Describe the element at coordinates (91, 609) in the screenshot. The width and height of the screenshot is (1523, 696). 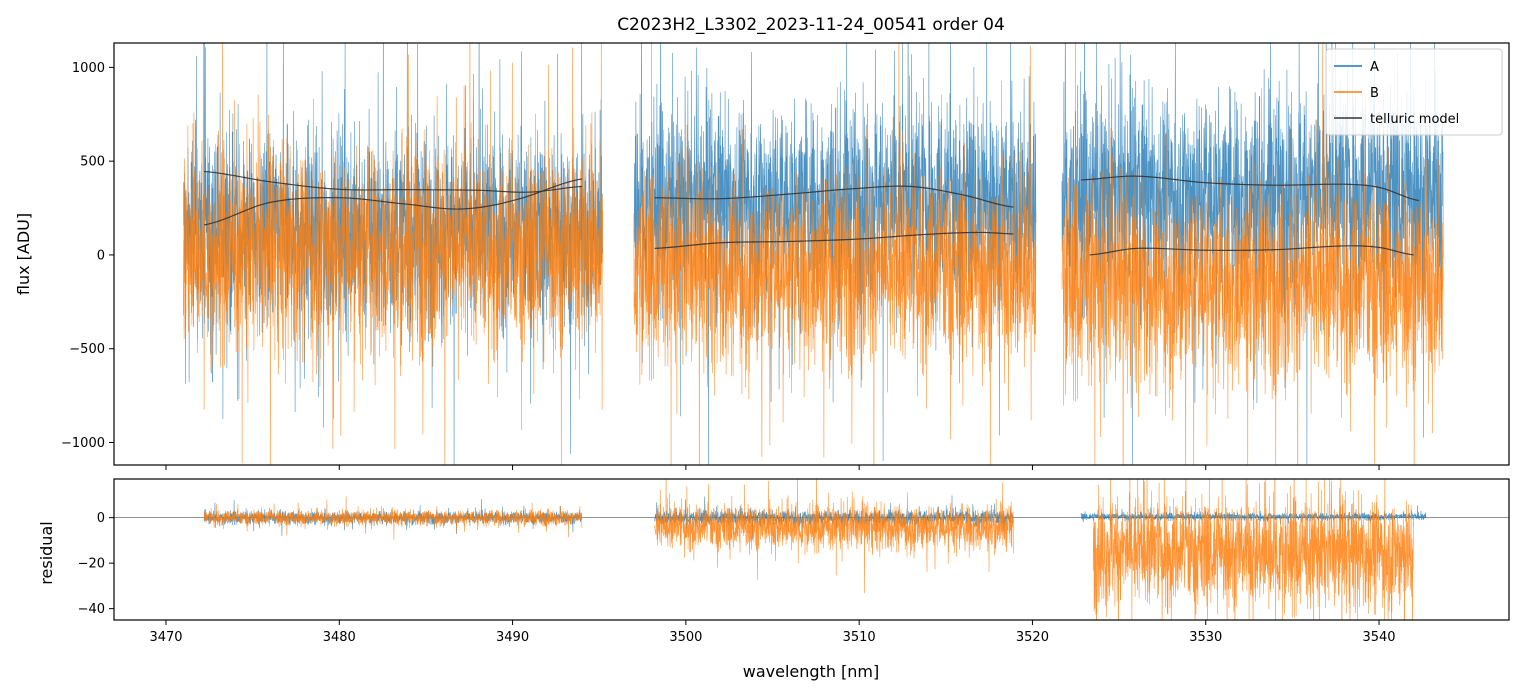
I see `residual-ytick-label-0: −40` at that location.